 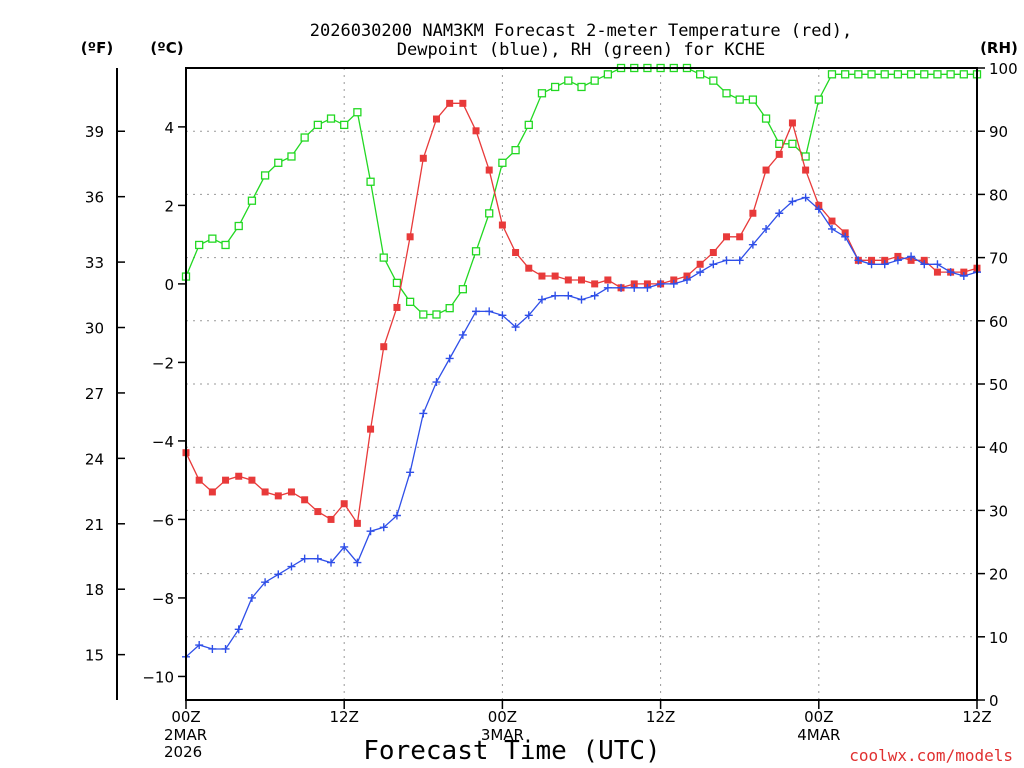 I want to click on fahrenheit-tick-label: 27, so click(x=94, y=394).